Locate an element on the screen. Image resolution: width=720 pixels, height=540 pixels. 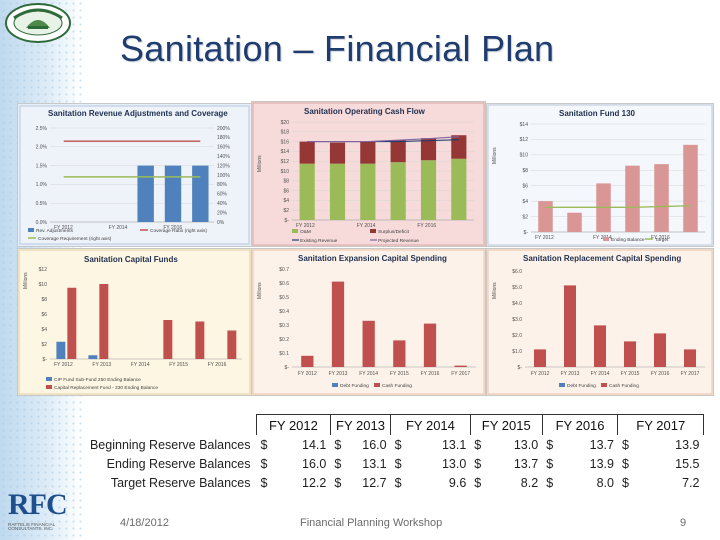
y-right-tick-label: 0% is located at coordinates (221, 223).